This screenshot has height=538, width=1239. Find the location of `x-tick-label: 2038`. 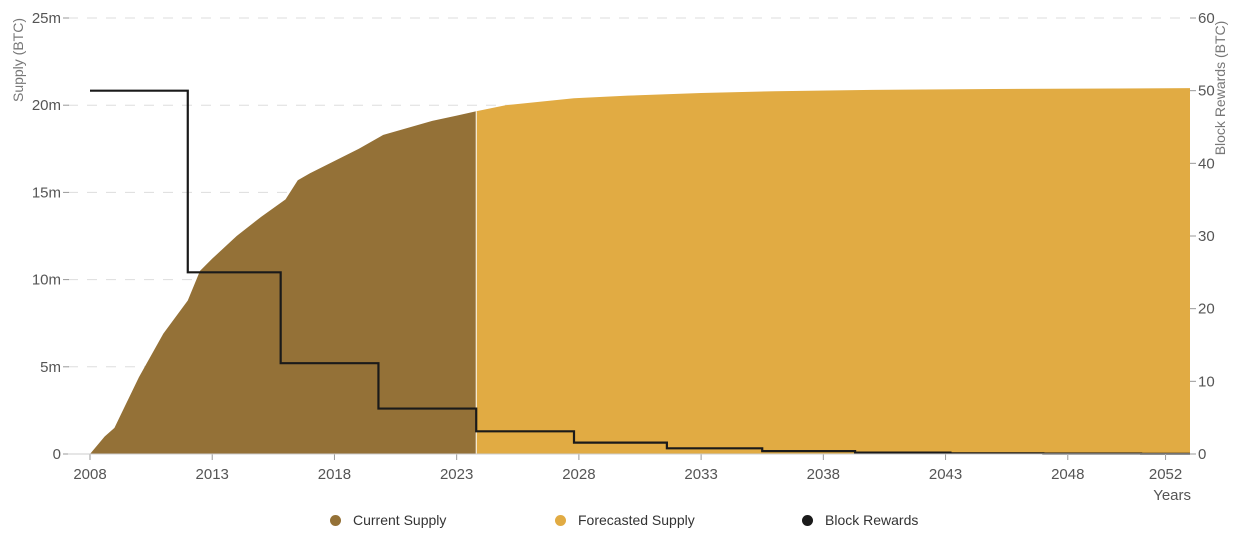

x-tick-label: 2038 is located at coordinates (823, 474).